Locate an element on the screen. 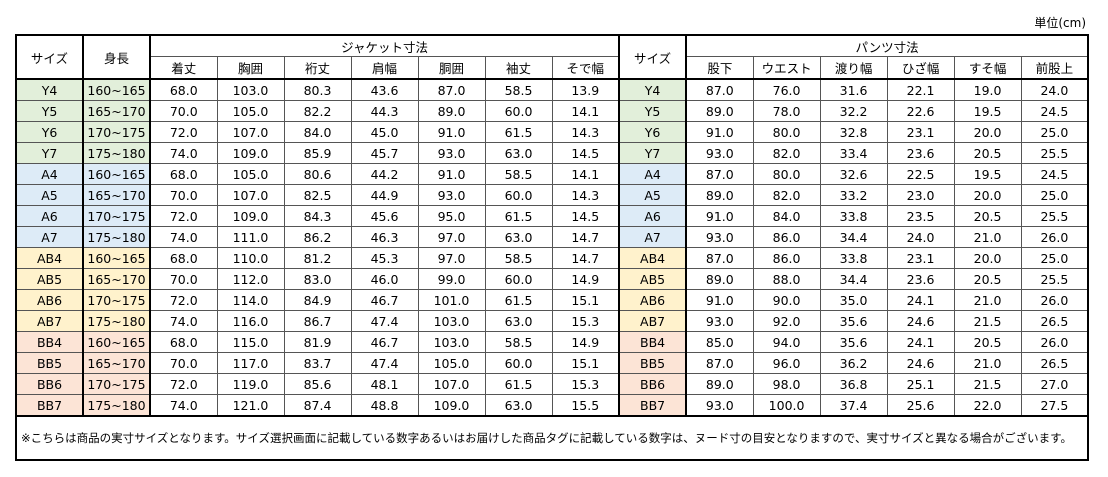 This screenshot has height=477, width=1108. jacket-value-cell: 46.7 is located at coordinates (384, 342).